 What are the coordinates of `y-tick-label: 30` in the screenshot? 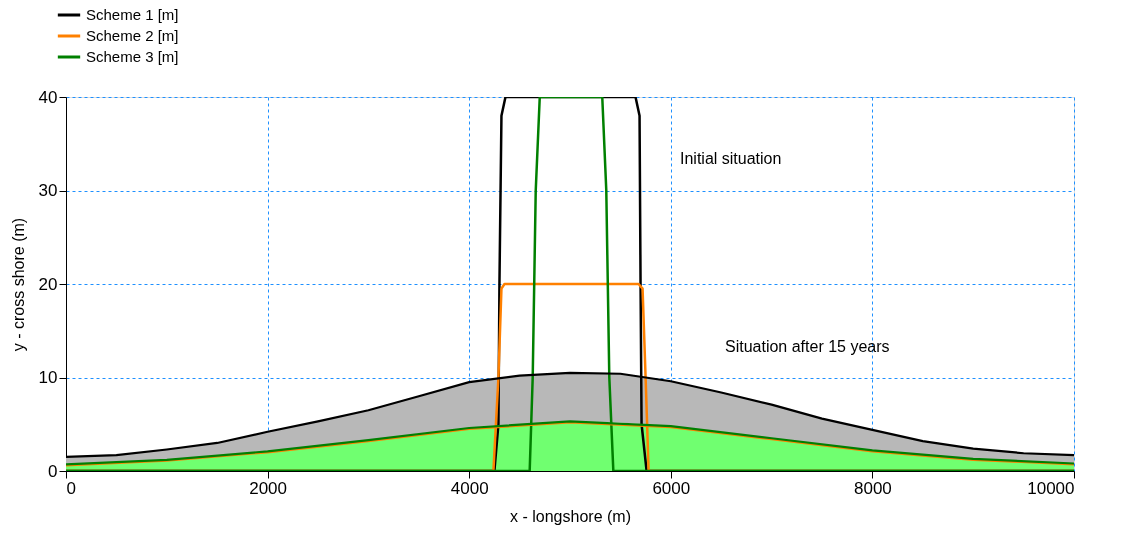 It's located at (48, 190).